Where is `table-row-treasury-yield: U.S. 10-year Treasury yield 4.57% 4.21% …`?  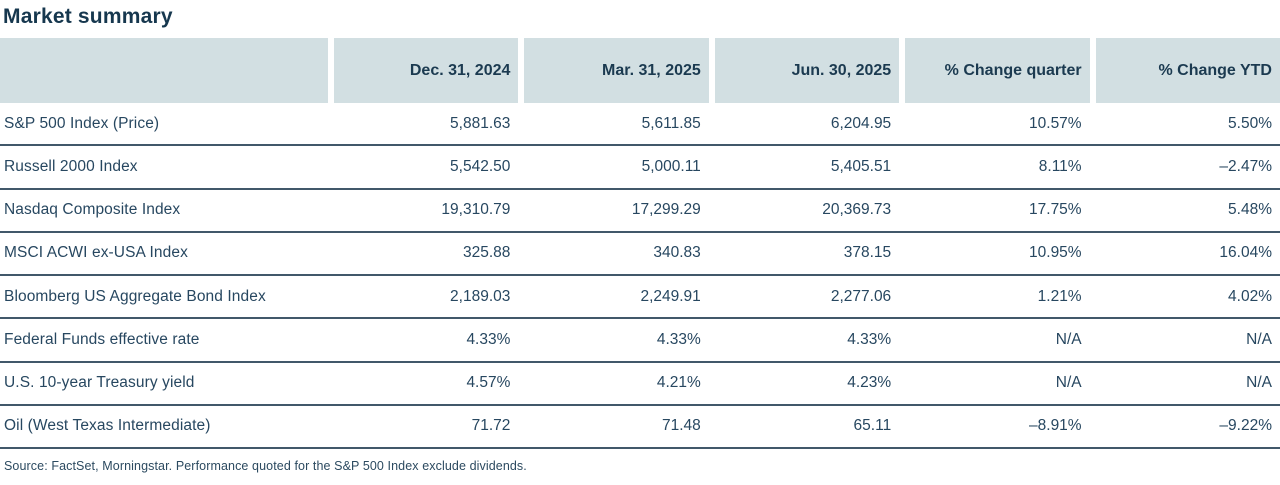
table-row-treasury-yield: U.S. 10-year Treasury yield 4.57% 4.21% … is located at coordinates (640, 384).